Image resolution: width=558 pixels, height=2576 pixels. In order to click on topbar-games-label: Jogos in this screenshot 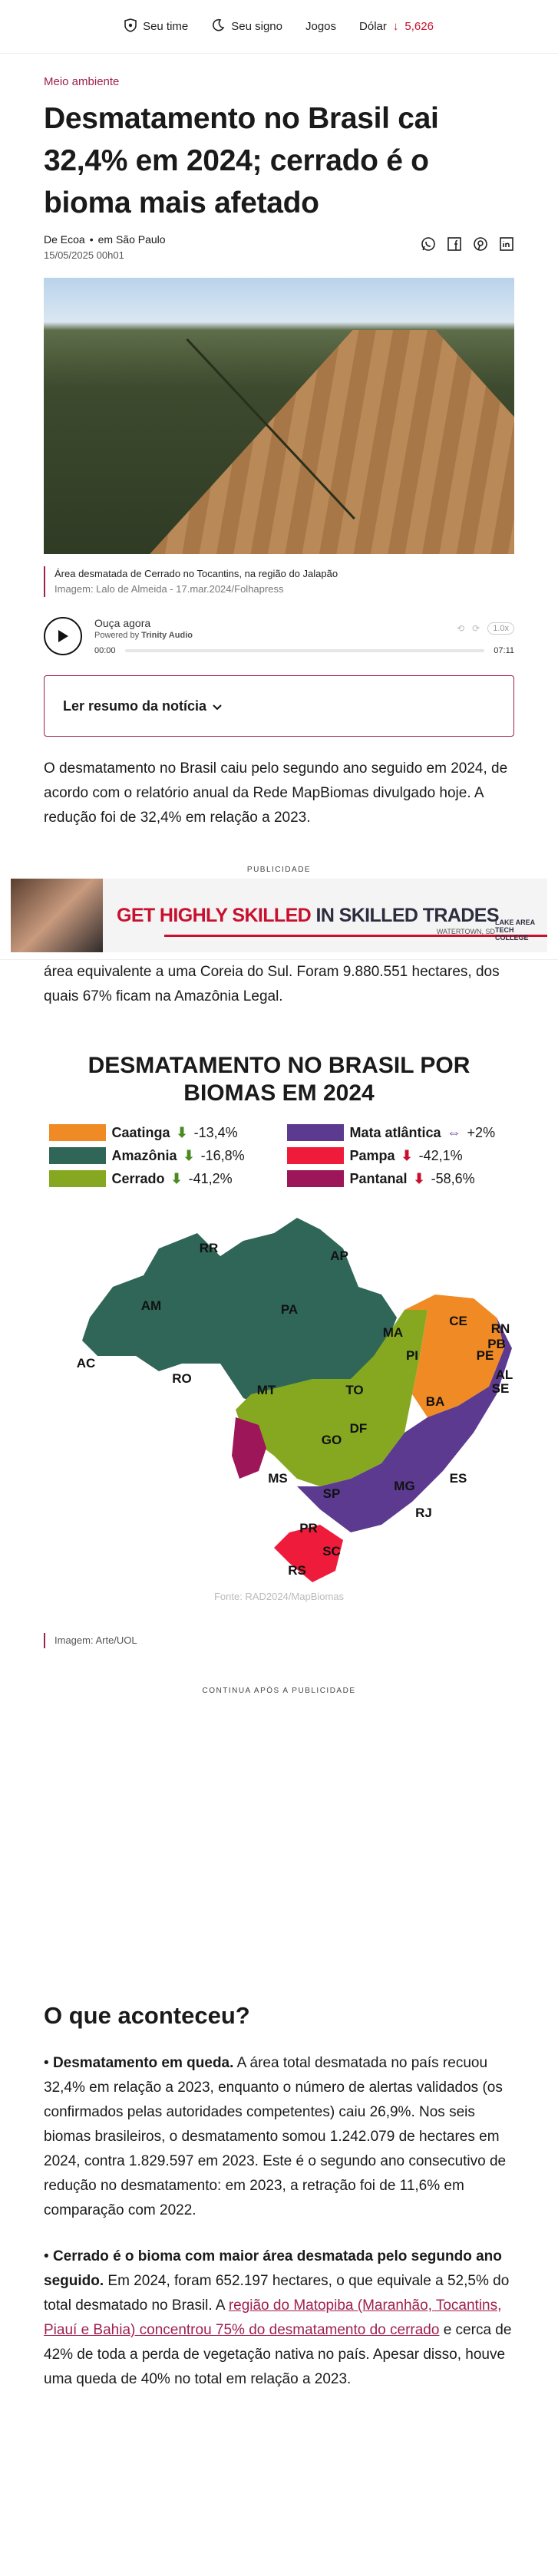, I will do `click(321, 27)`.